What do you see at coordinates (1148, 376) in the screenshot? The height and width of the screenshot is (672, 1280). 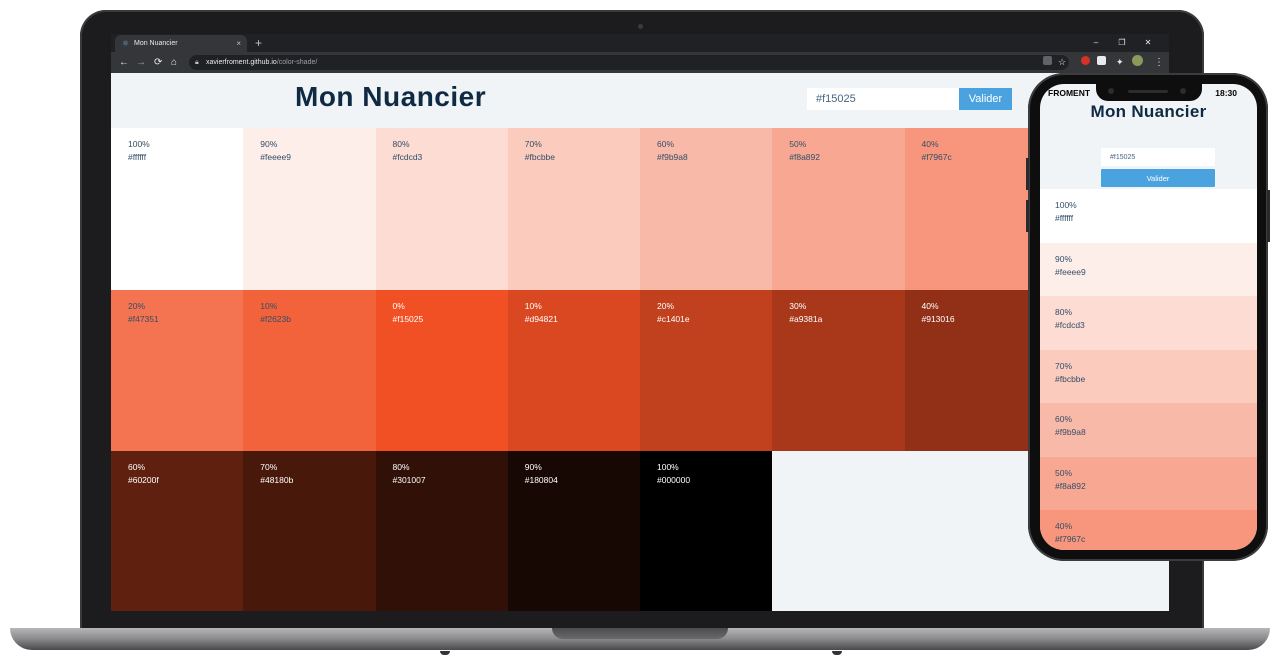 I see `mobile-shade-swatch: 70% #fbcbbe` at bounding box center [1148, 376].